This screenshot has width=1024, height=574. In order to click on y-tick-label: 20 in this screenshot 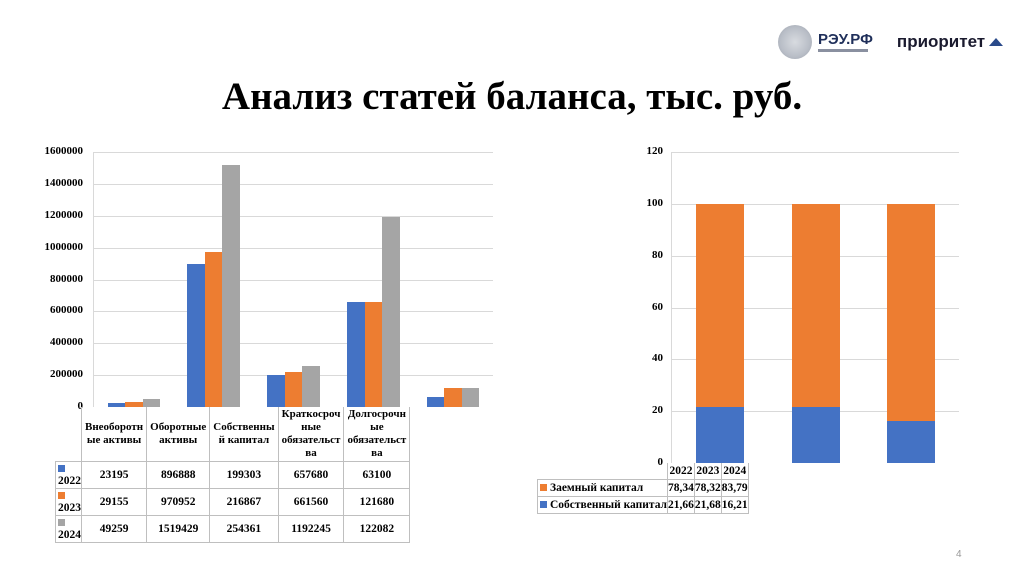, I will do `click(657, 410)`.